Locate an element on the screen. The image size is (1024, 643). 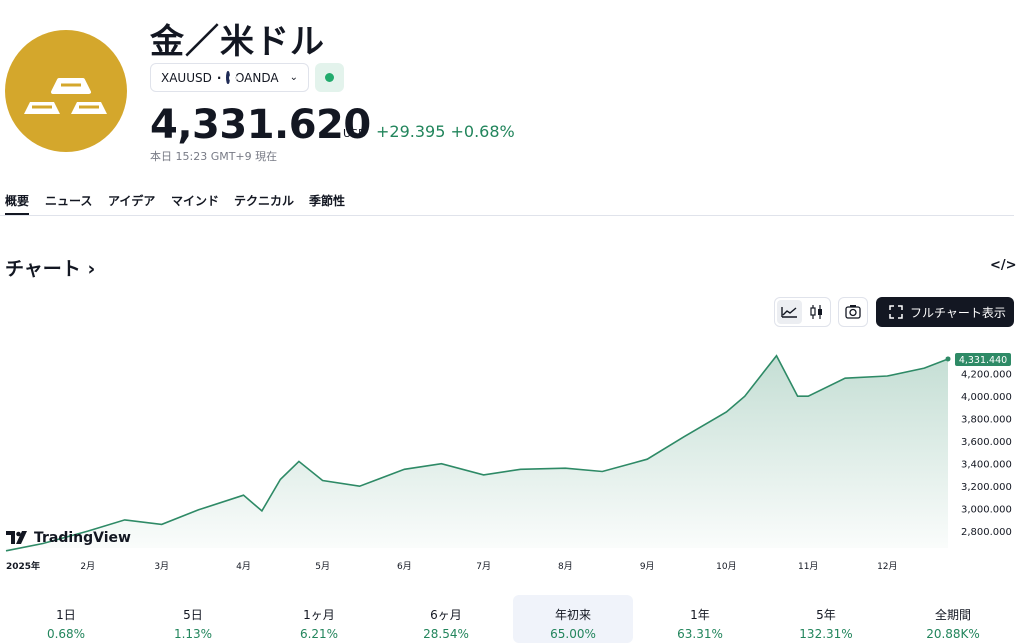
embed-code-icon: </> is located at coordinates (1003, 265).